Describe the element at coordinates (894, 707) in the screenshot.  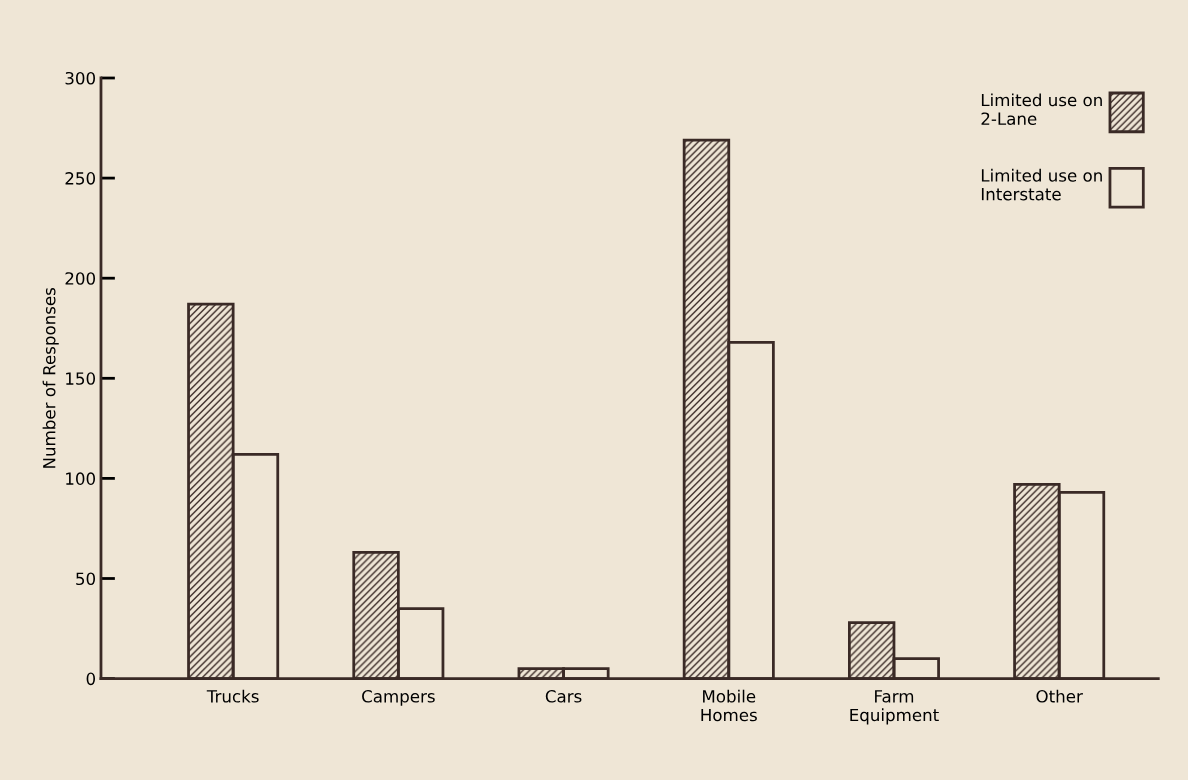
I see `x-tick-label: Farm Equipment` at that location.